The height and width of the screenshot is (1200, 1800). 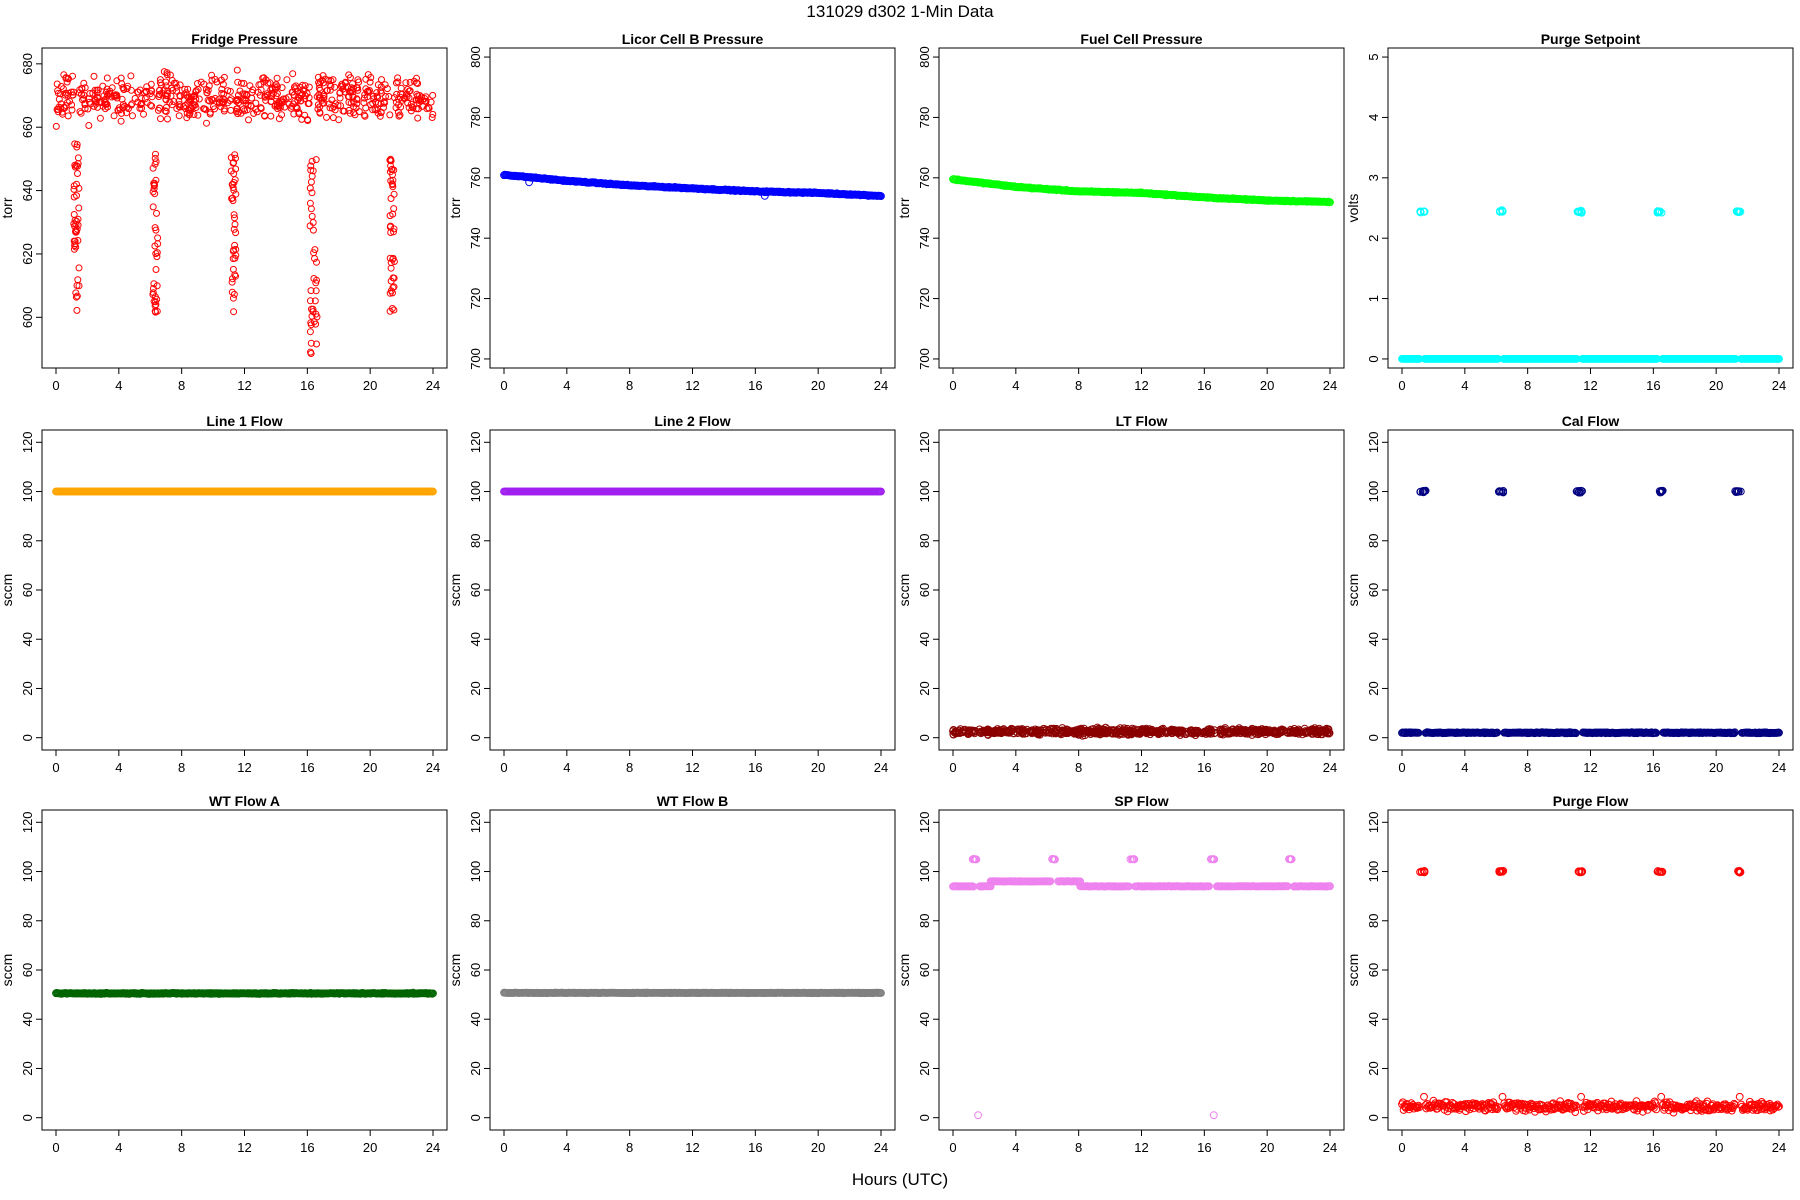 What do you see at coordinates (1401, 385) in the screenshot?
I see `x-tick-label: 0` at bounding box center [1401, 385].